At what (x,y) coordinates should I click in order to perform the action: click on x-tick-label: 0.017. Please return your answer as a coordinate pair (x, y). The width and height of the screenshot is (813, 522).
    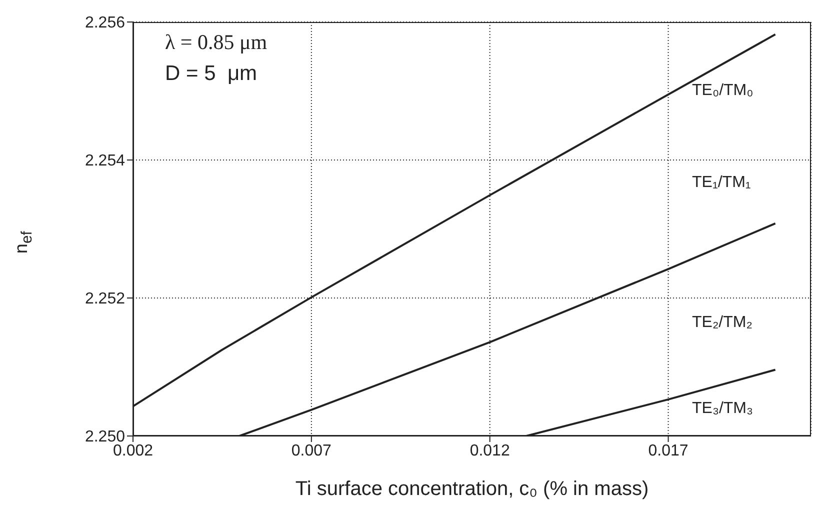
    Looking at the image, I should click on (668, 451).